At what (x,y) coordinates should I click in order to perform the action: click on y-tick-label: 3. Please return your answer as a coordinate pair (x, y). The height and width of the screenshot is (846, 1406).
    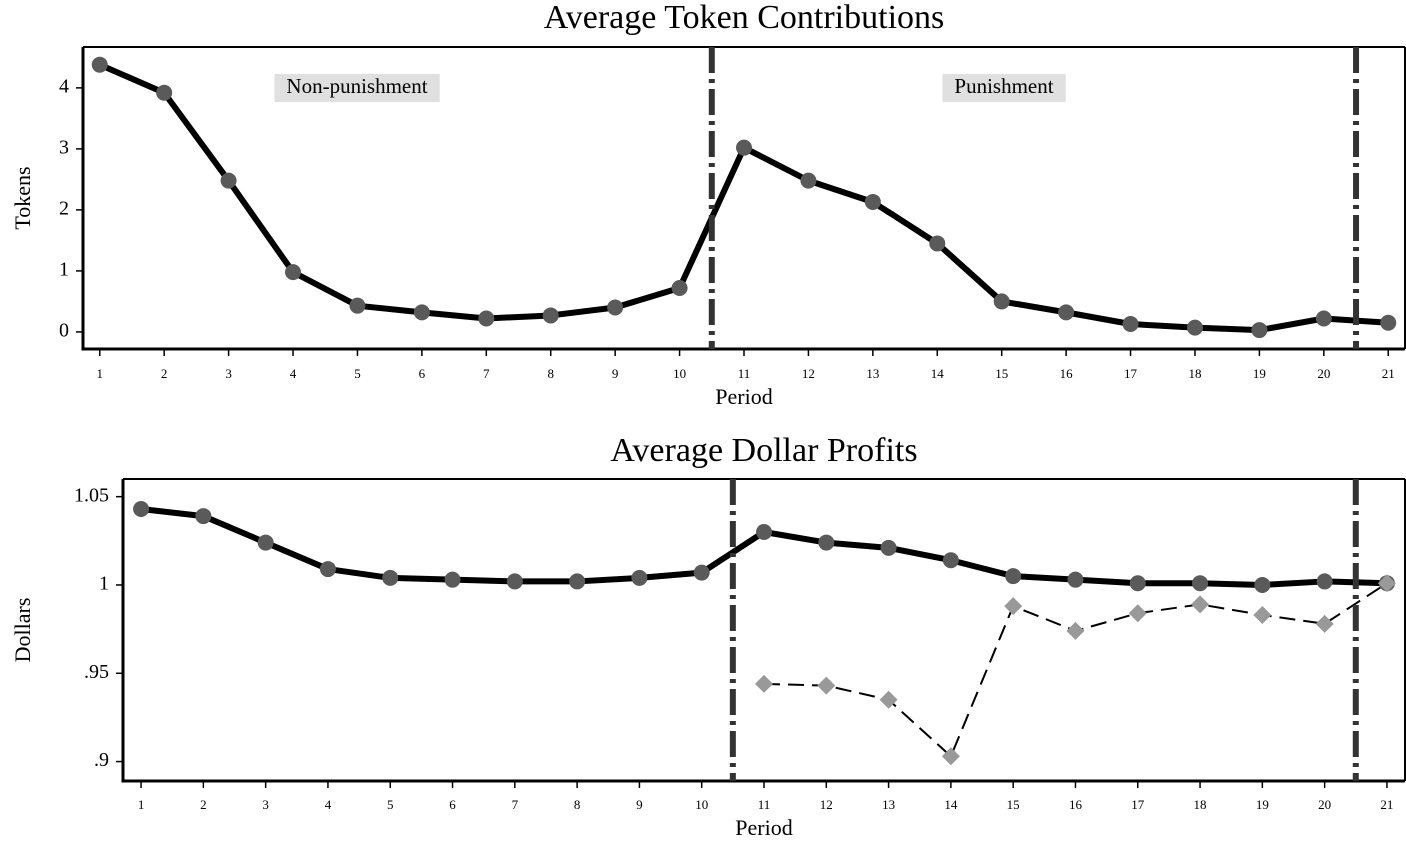
    Looking at the image, I should click on (64, 147).